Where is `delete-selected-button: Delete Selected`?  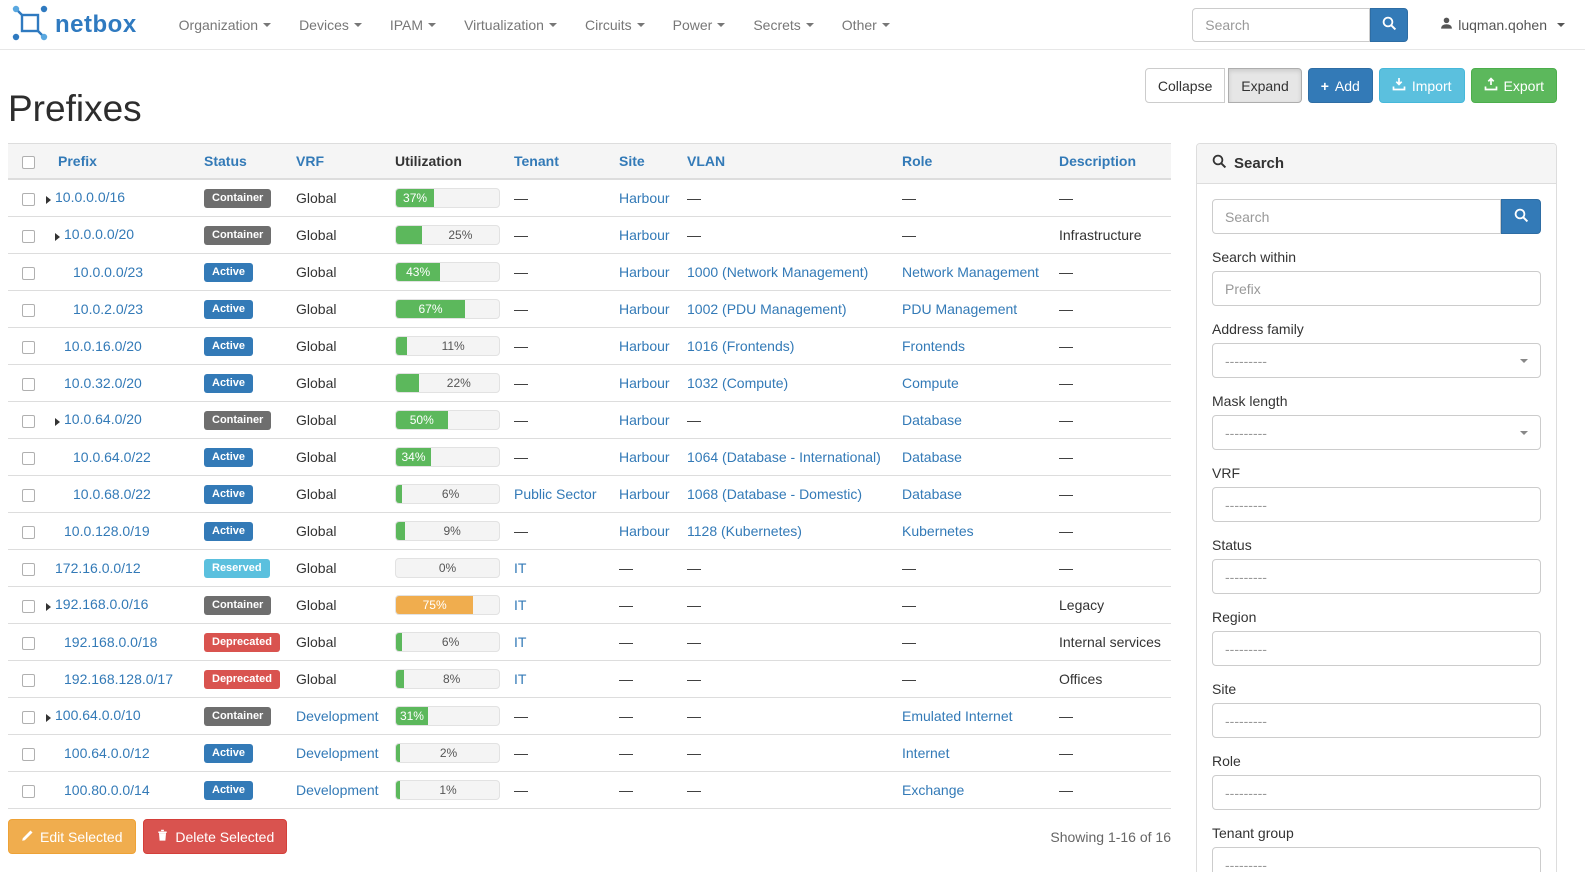 delete-selected-button: Delete Selected is located at coordinates (215, 836).